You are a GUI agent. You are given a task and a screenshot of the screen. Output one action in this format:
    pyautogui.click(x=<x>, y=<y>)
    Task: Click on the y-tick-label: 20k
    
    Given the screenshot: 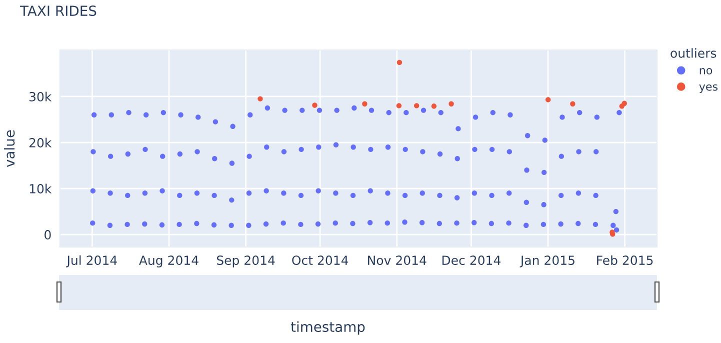 What is the action you would take?
    pyautogui.click(x=40, y=143)
    